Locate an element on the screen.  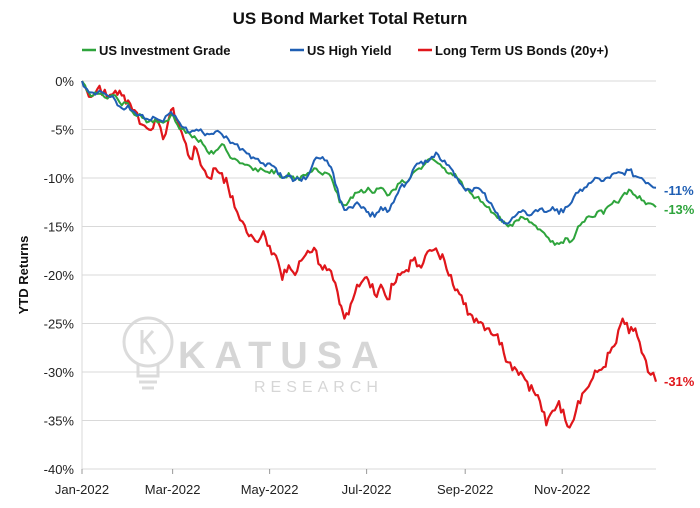
x-tick-label: Sep-2022 is located at coordinates (465, 489).